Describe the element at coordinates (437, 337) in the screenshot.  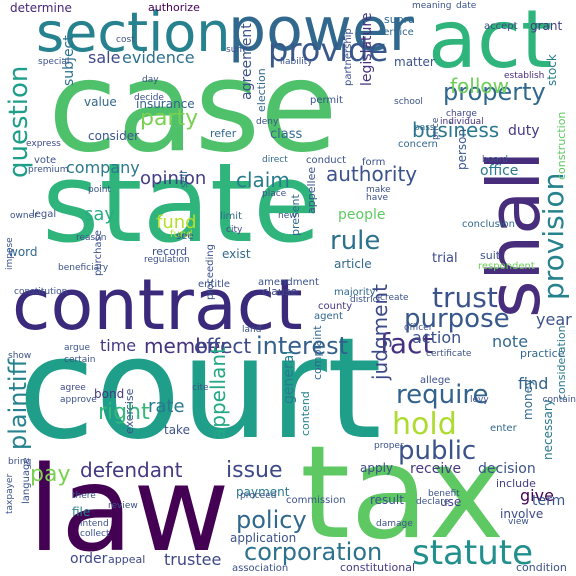
I see `word-action: action` at that location.